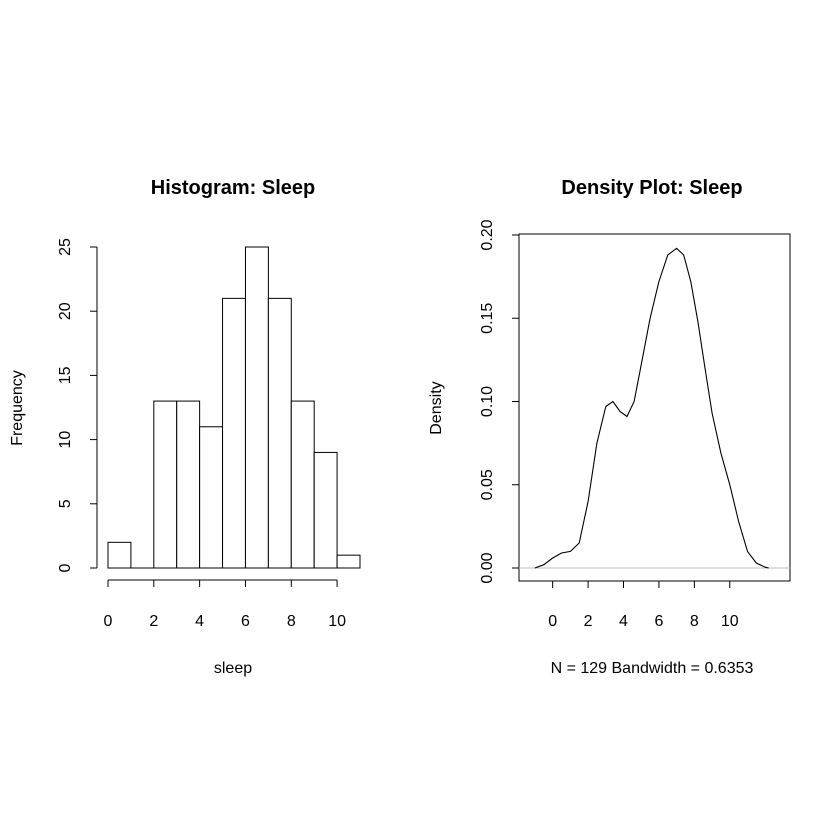 This screenshot has height=840, width=840. What do you see at coordinates (487, 318) in the screenshot?
I see `density-y-tick-label: 0.15` at bounding box center [487, 318].